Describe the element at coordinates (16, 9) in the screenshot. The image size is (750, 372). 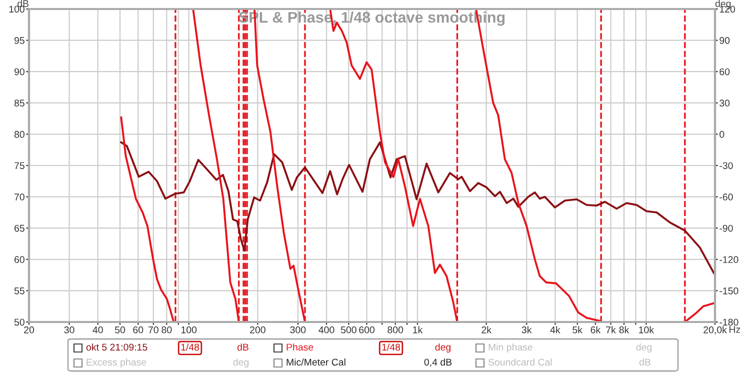
I see `y-tick-label: 100` at that location.